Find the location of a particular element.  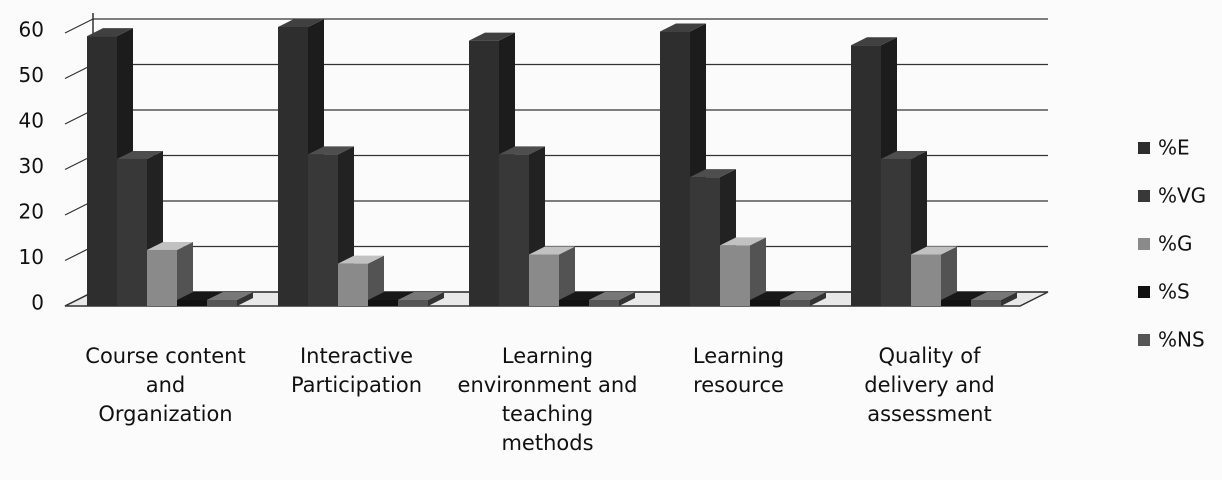

legend-label: %VG is located at coordinates (1182, 196).